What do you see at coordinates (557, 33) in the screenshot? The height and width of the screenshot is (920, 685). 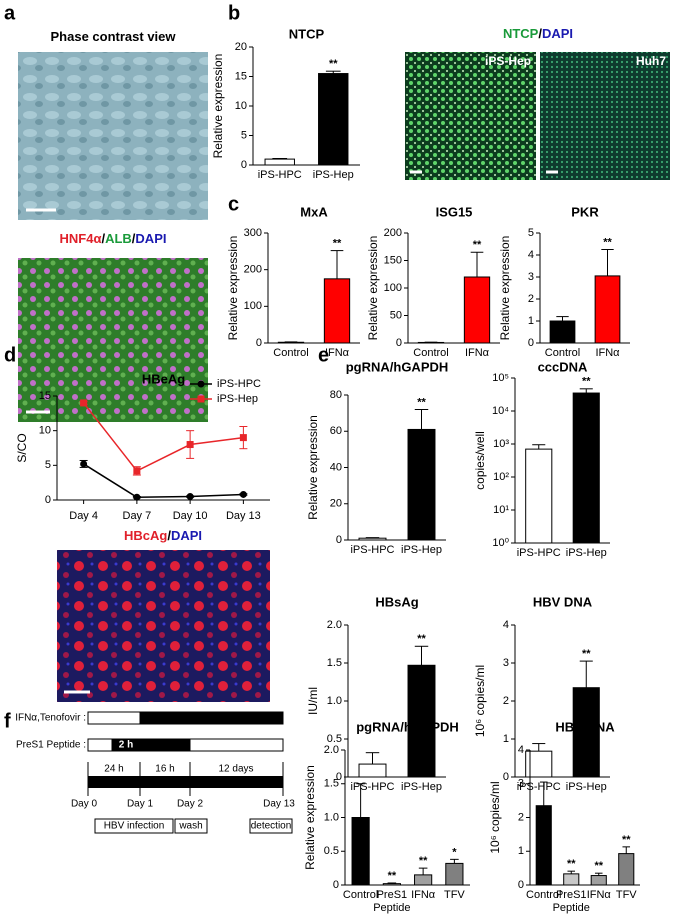 I see `caption-part: DAPI` at bounding box center [557, 33].